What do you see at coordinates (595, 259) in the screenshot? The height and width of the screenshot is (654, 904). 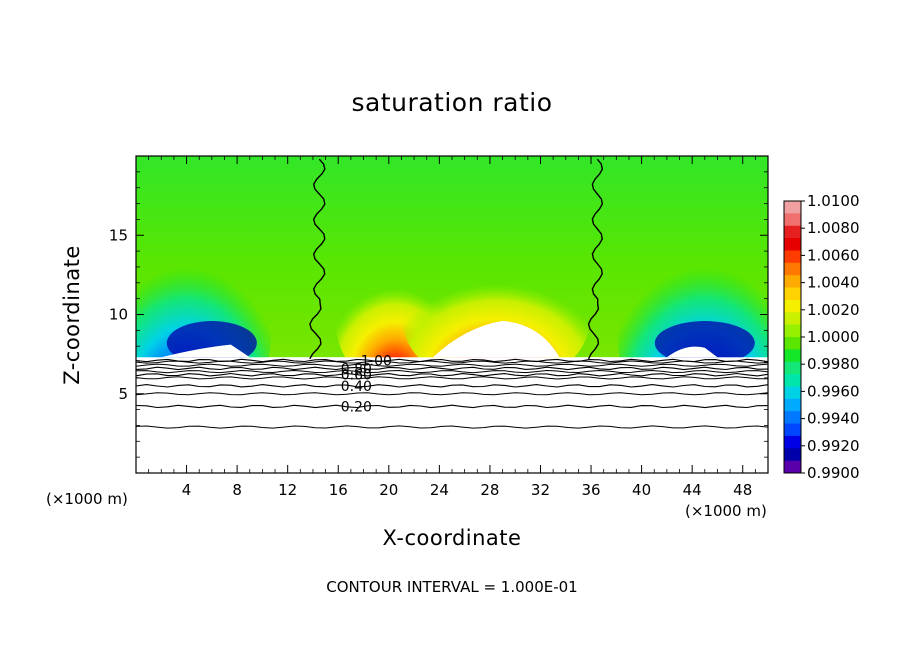 I see `saturation-boundary-right` at bounding box center [595, 259].